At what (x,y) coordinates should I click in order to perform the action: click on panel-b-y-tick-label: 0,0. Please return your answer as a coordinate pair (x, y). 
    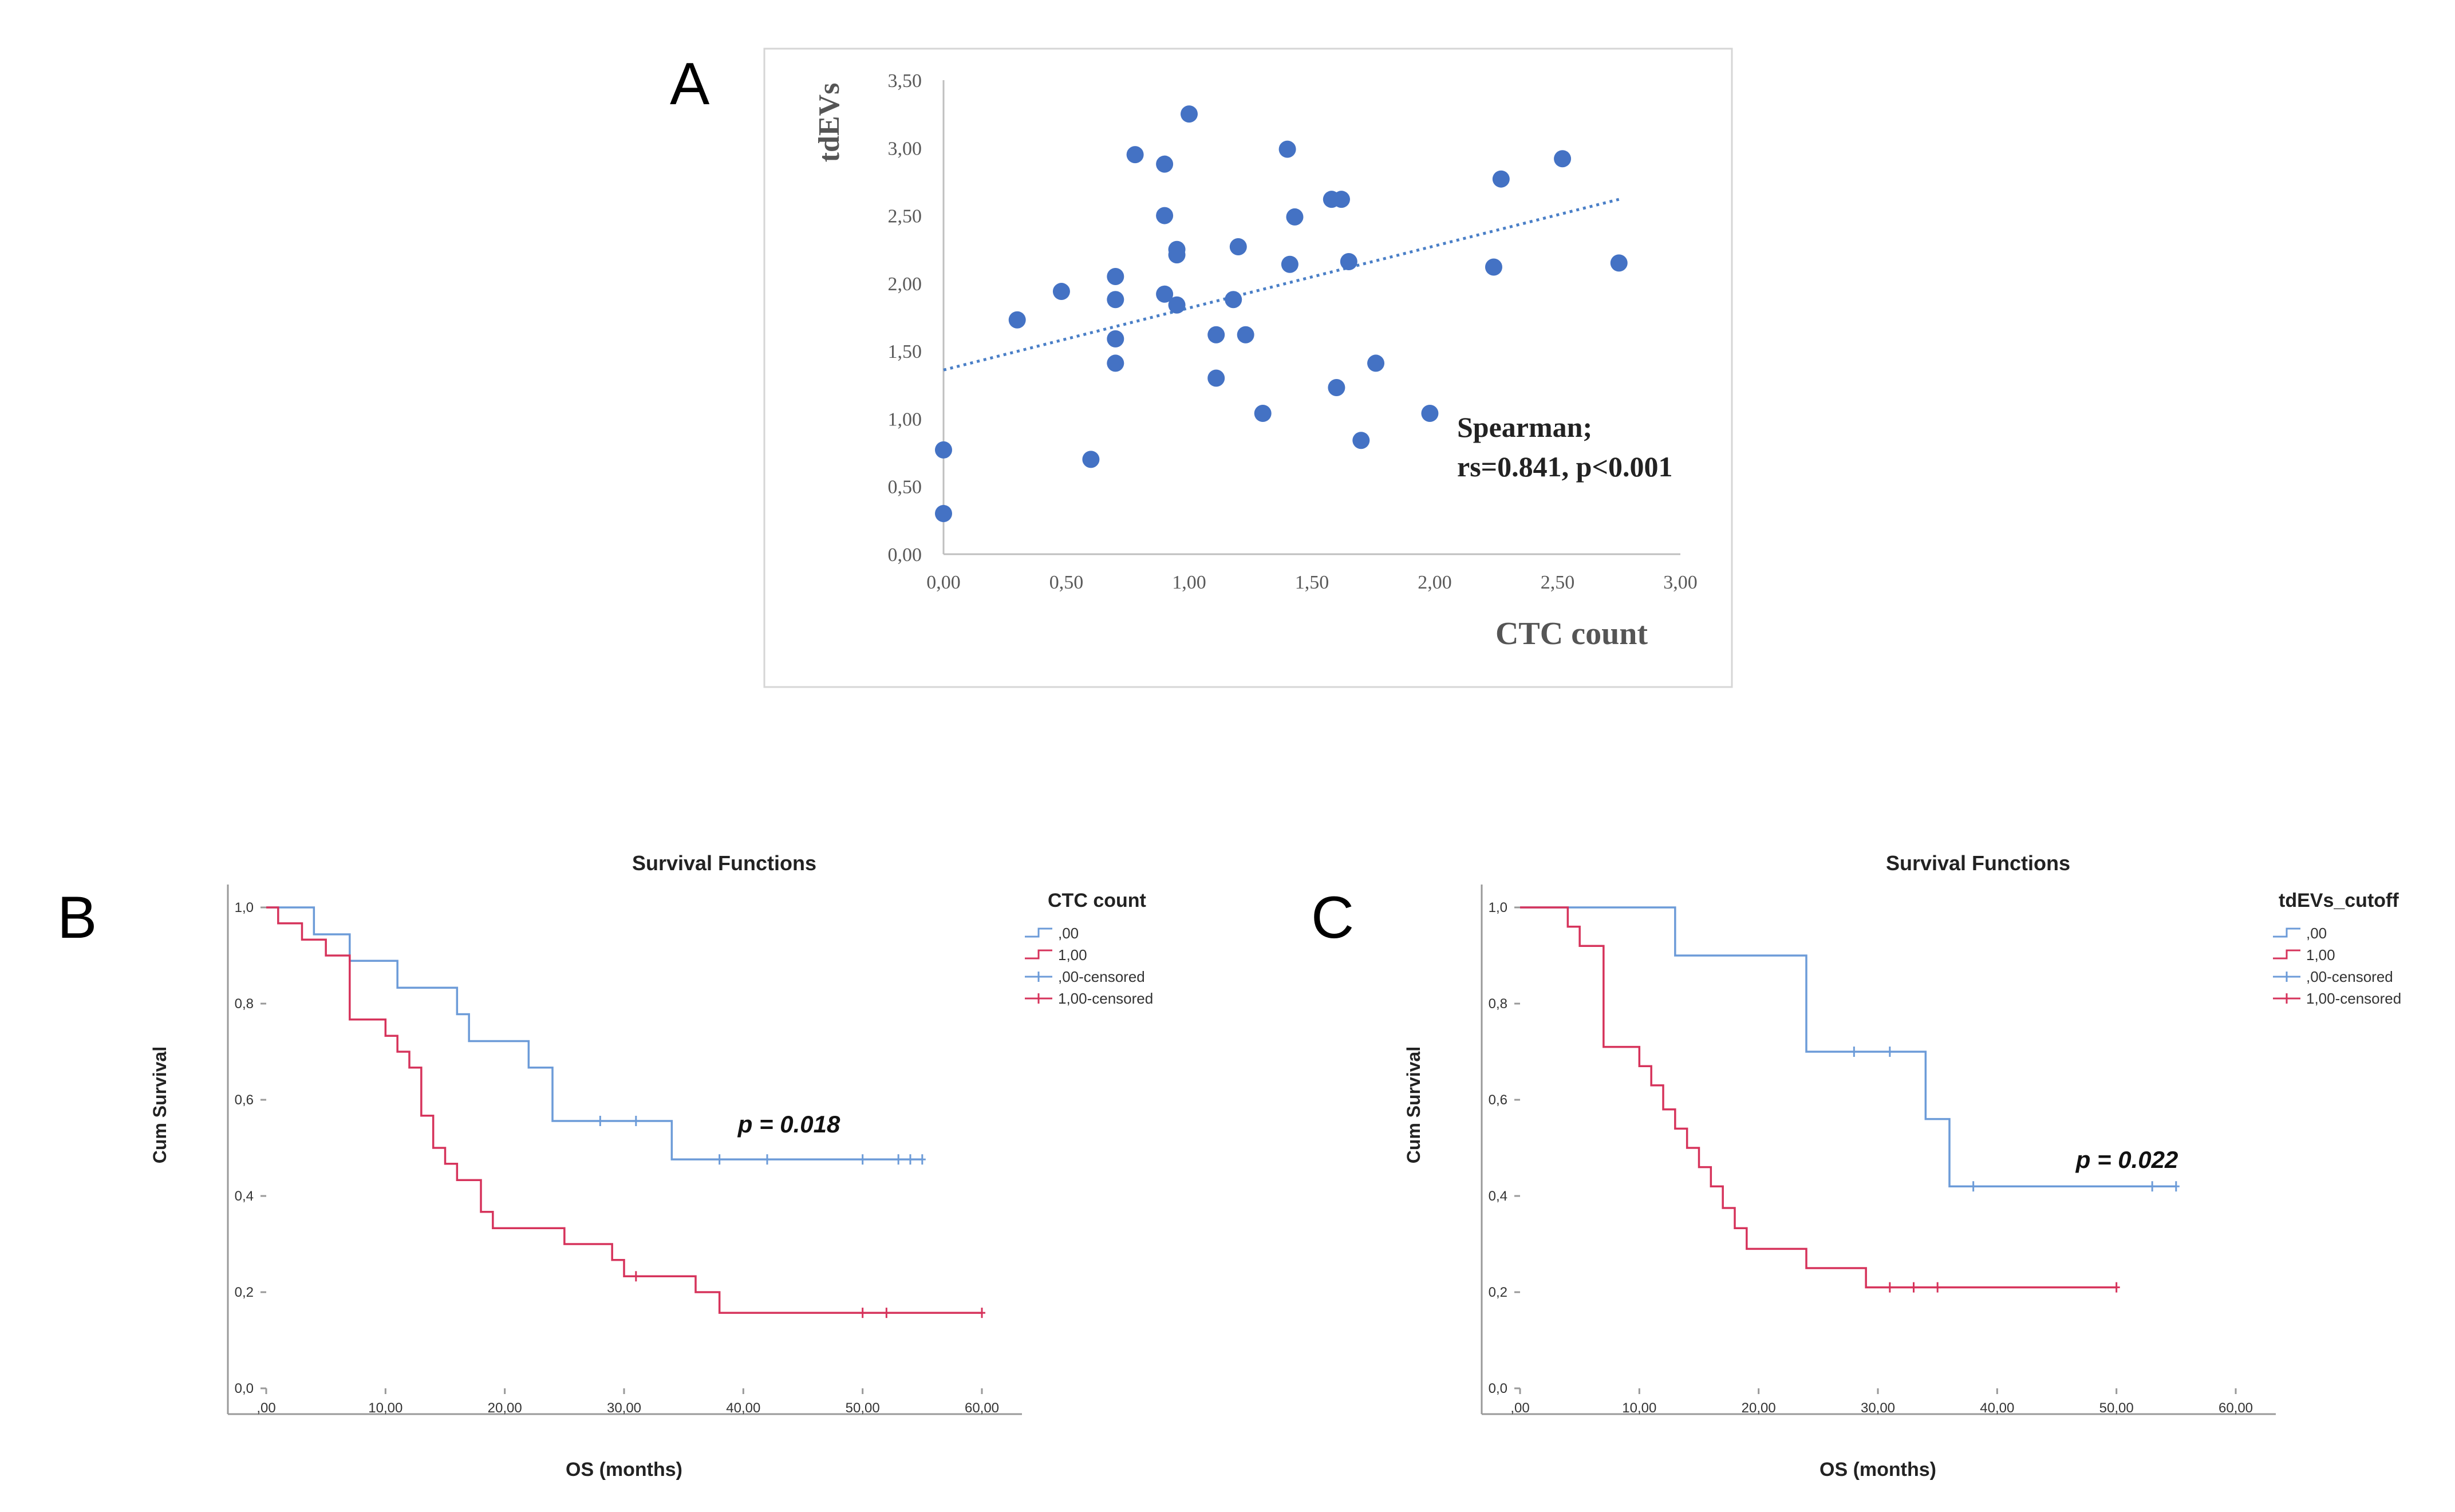
    Looking at the image, I should click on (244, 1388).